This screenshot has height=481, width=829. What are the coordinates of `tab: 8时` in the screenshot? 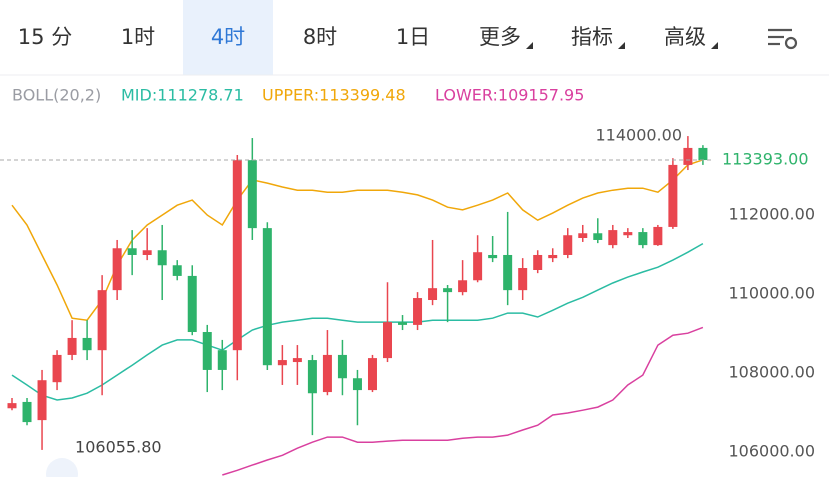 It's located at (320, 37).